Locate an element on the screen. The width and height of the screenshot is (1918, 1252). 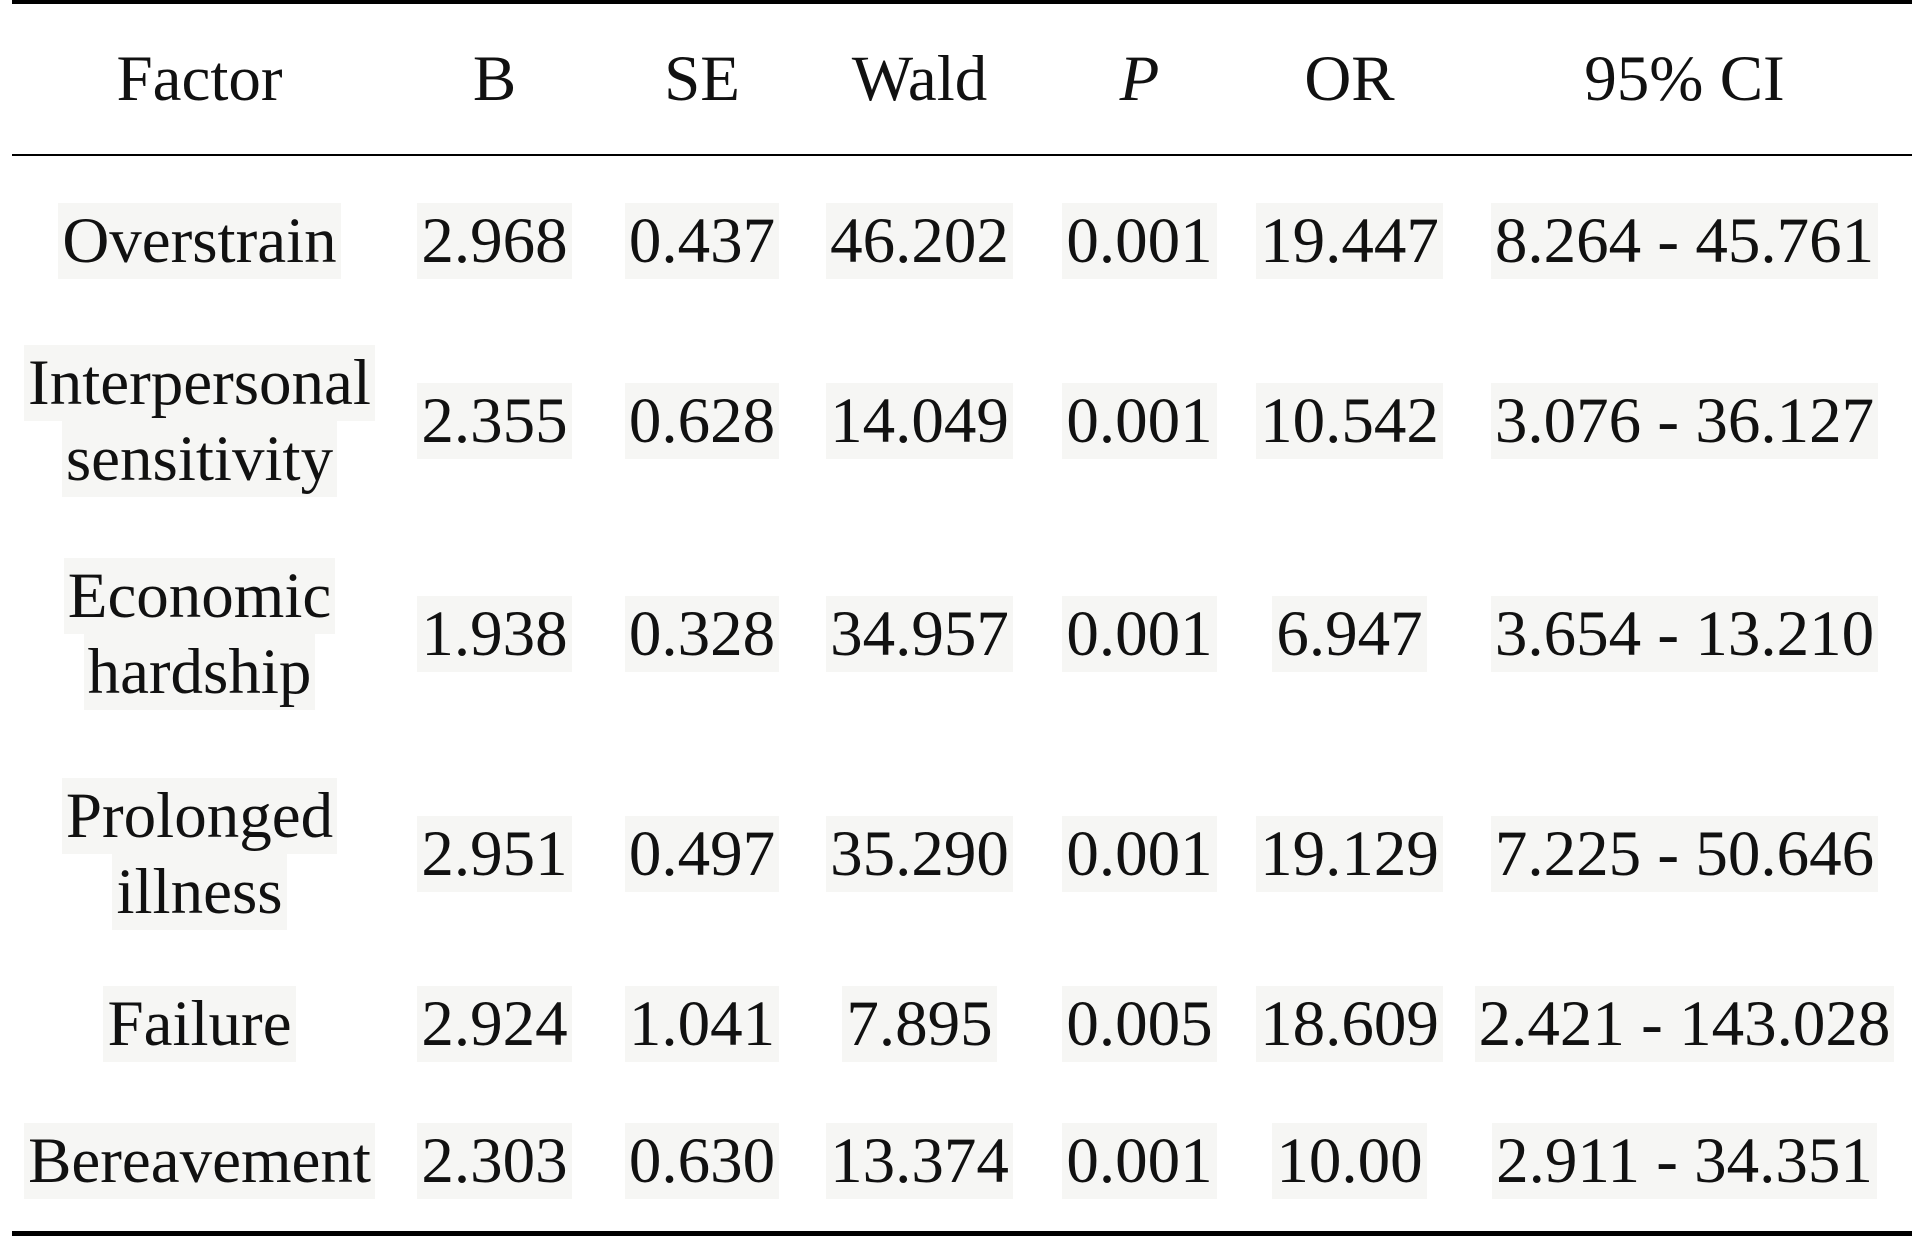
b-value: 2.355 is located at coordinates (494, 421).